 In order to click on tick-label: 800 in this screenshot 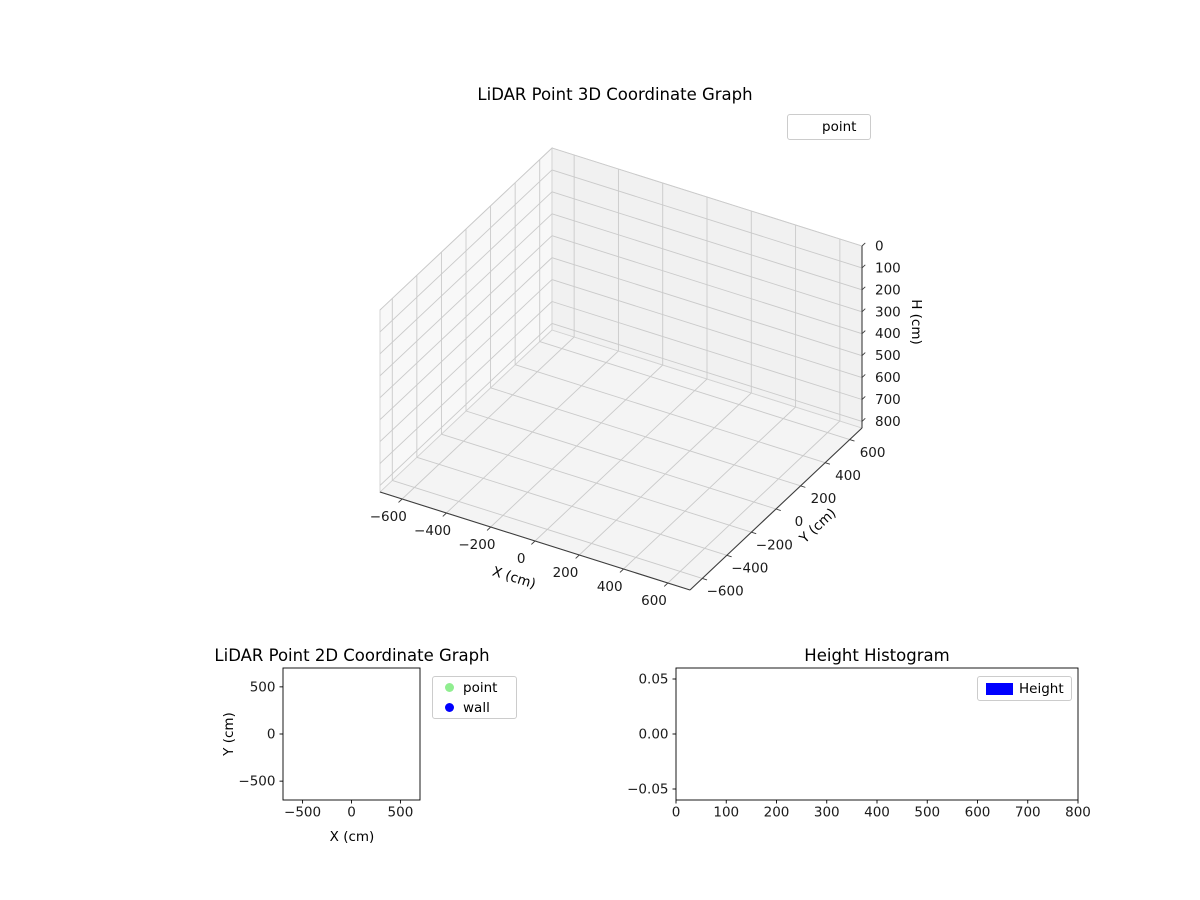, I will do `click(1078, 813)`.